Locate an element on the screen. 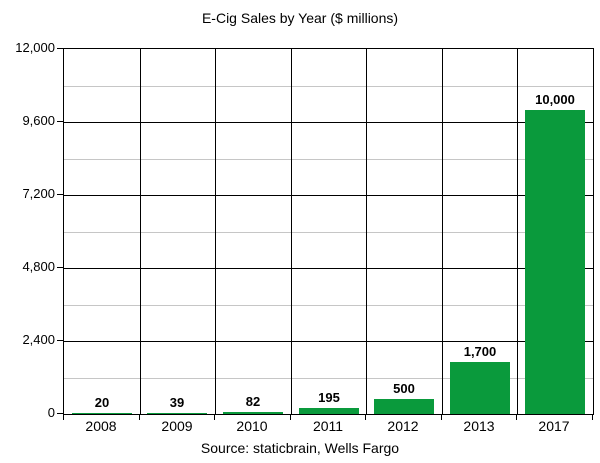 Image resolution: width=600 pixels, height=463 pixels. bar-value-label: 10,000 is located at coordinates (555, 99).